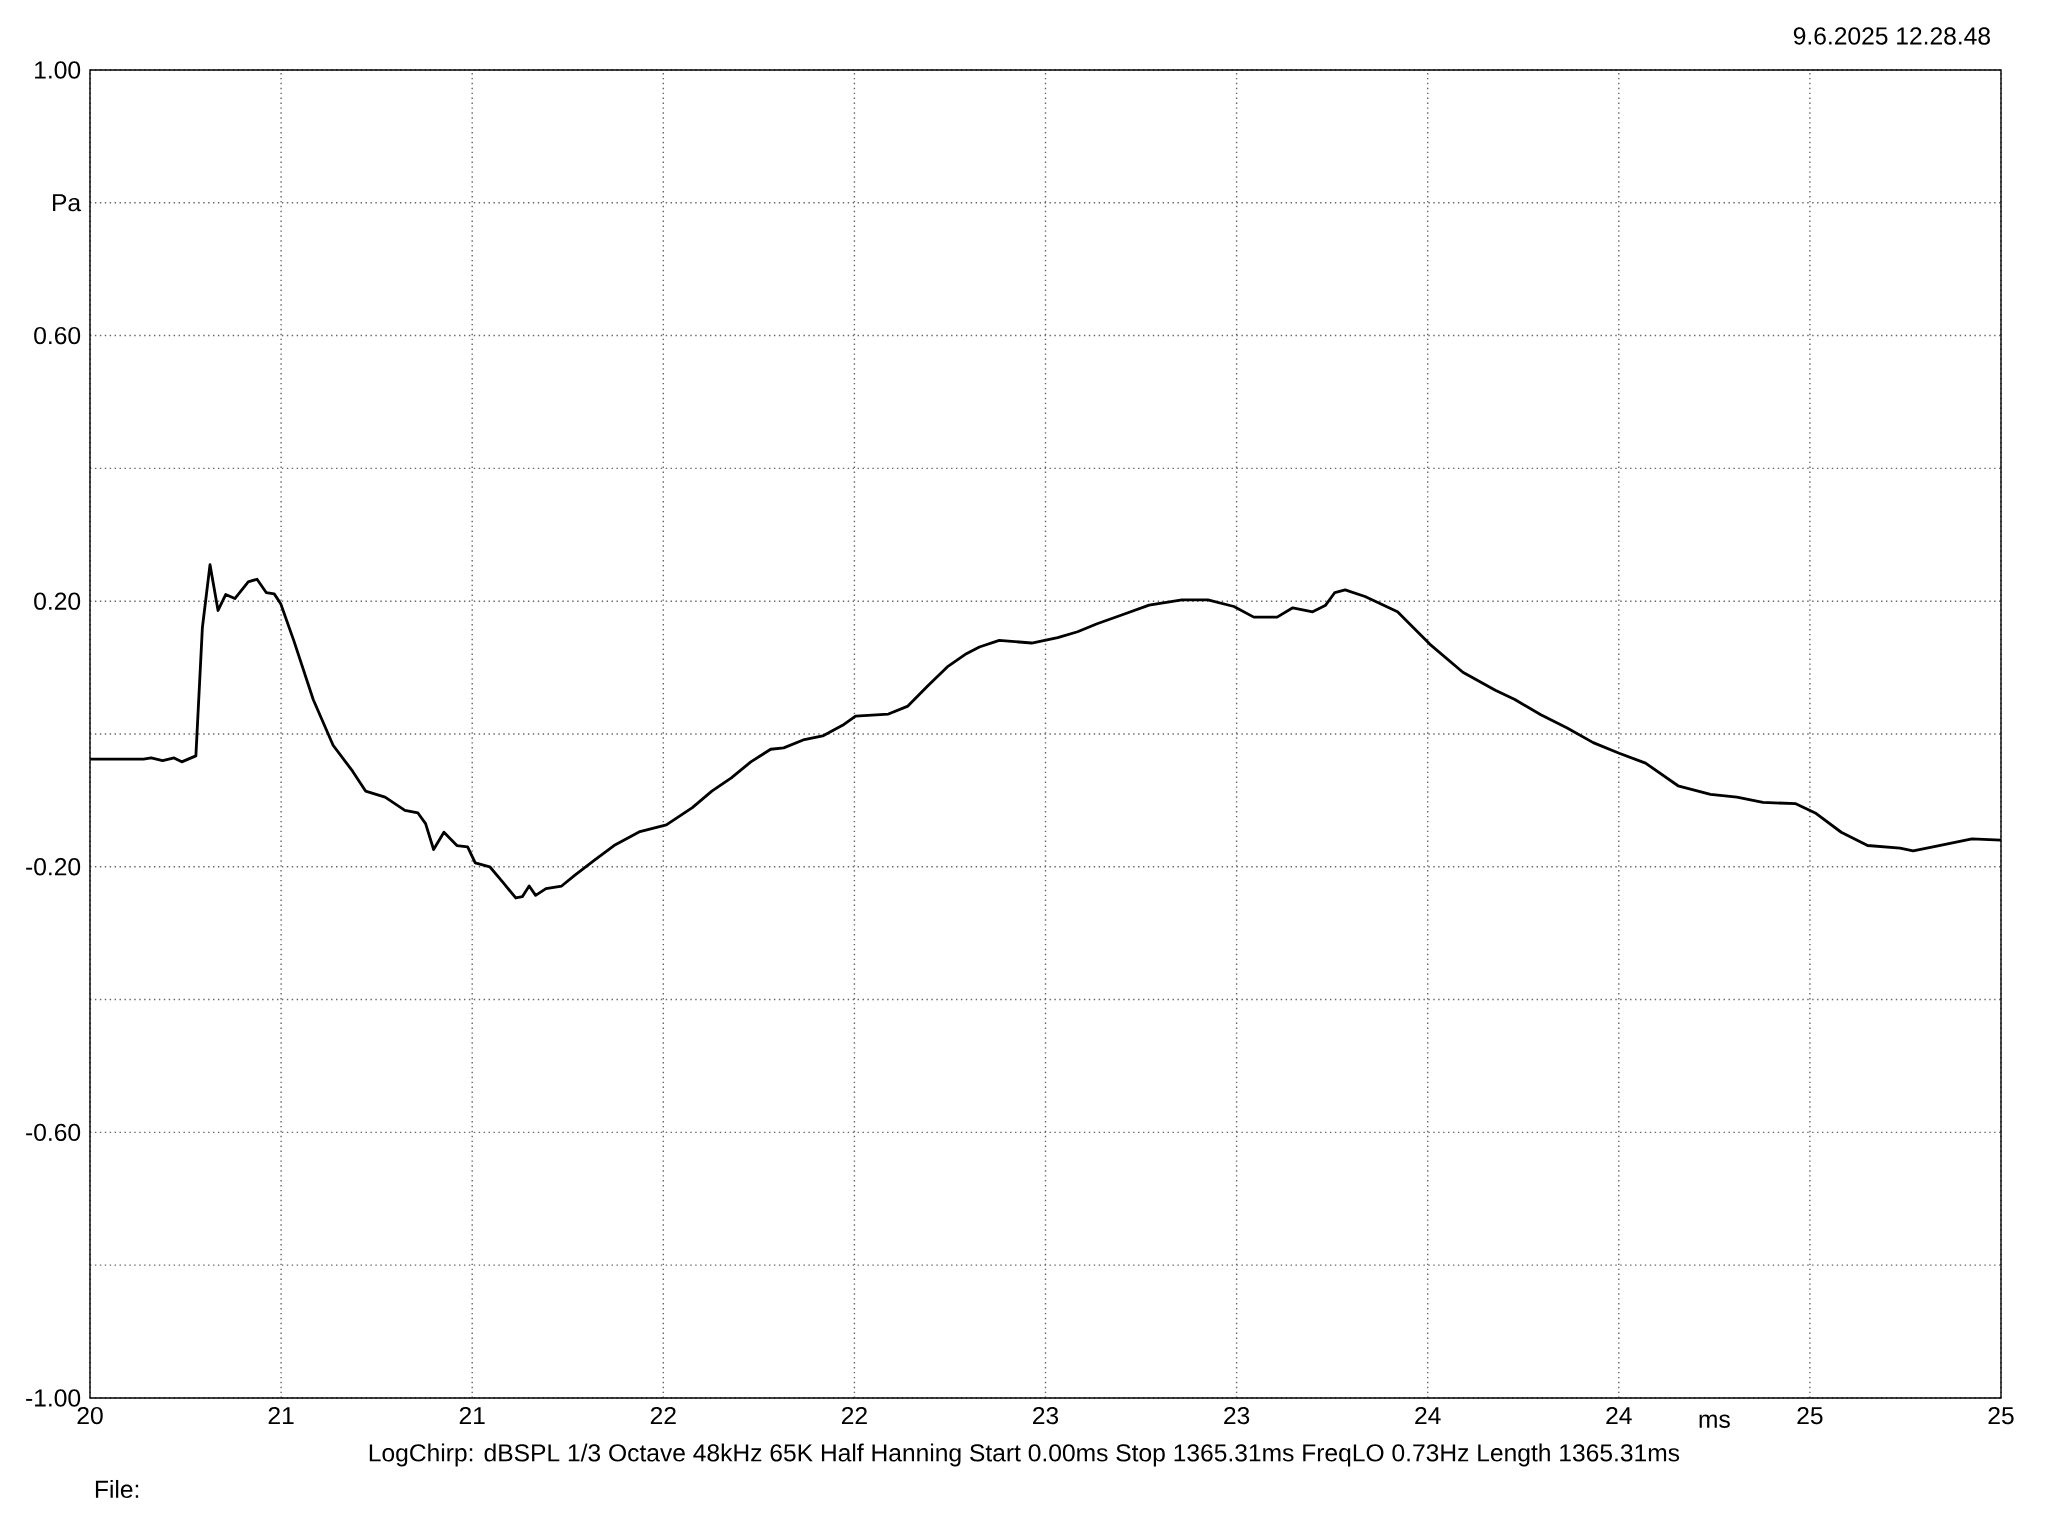 This screenshot has width=2048, height=1536. I want to click on y-tick-label: -1.00, so click(53, 1398).